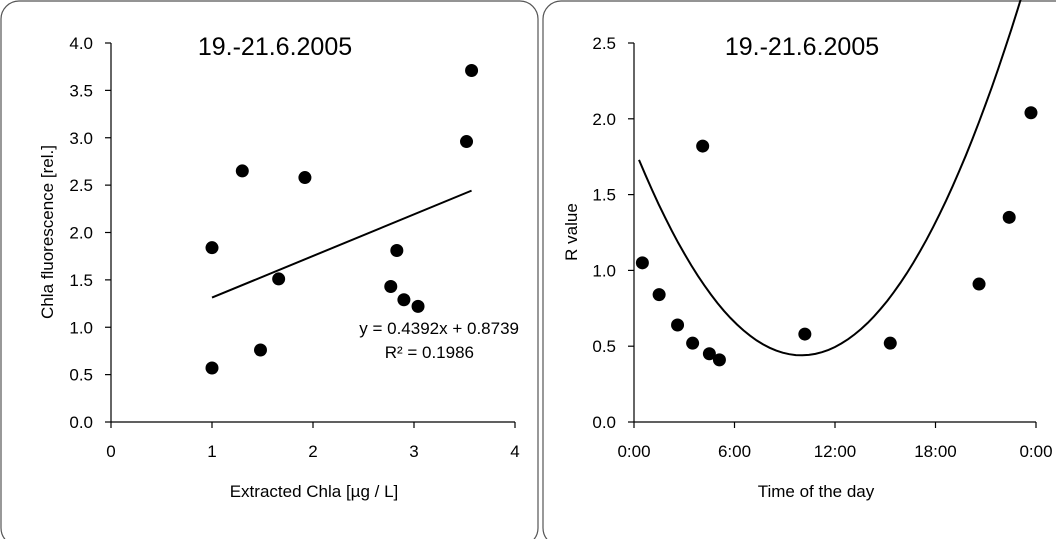 The height and width of the screenshot is (539, 1056). I want to click on left-y-tick-label: 1.5, so click(81, 280).